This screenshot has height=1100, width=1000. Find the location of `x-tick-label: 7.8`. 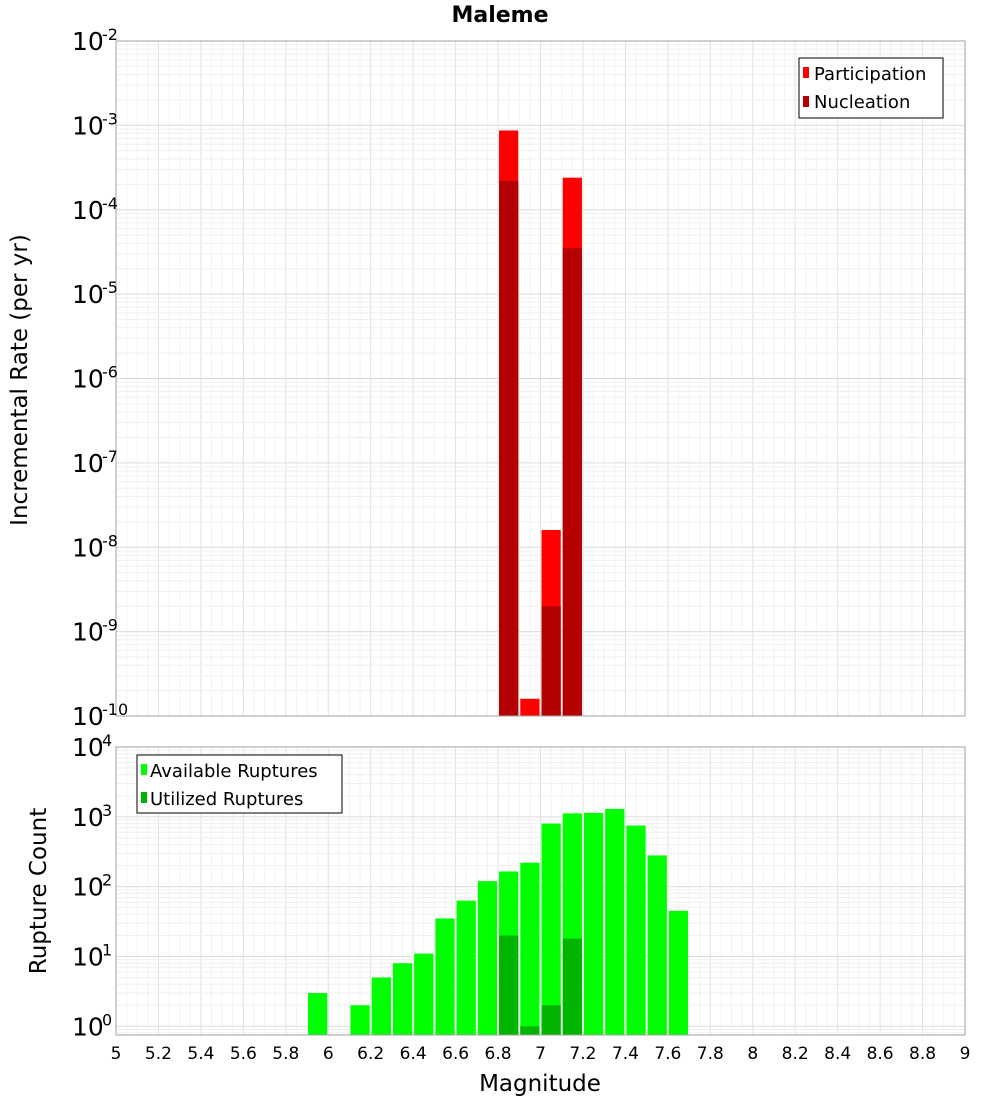

x-tick-label: 7.8 is located at coordinates (710, 1054).